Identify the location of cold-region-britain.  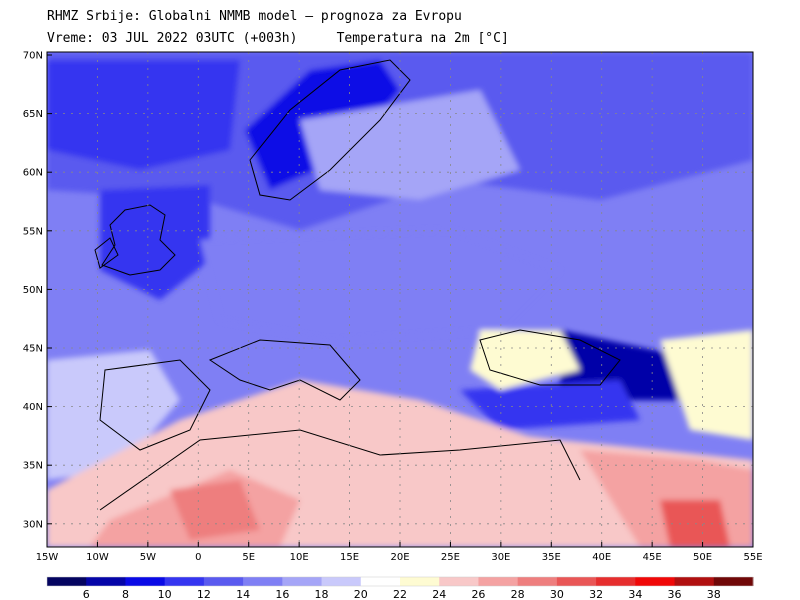
(155, 242).